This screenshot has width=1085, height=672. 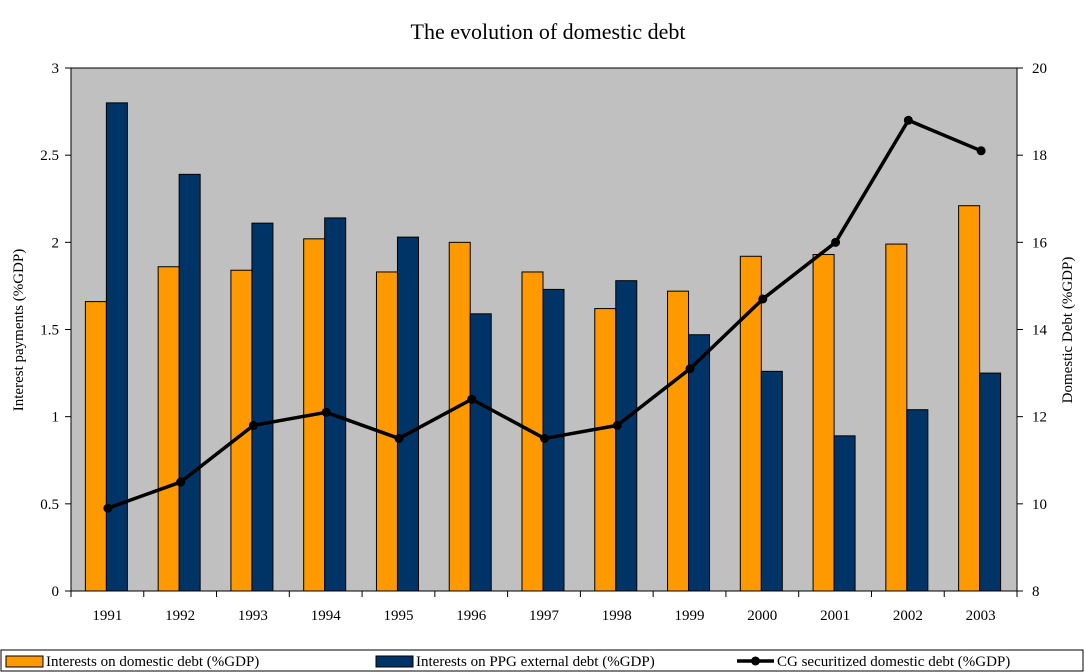 I want to click on bar-external-2003, so click(x=990, y=482).